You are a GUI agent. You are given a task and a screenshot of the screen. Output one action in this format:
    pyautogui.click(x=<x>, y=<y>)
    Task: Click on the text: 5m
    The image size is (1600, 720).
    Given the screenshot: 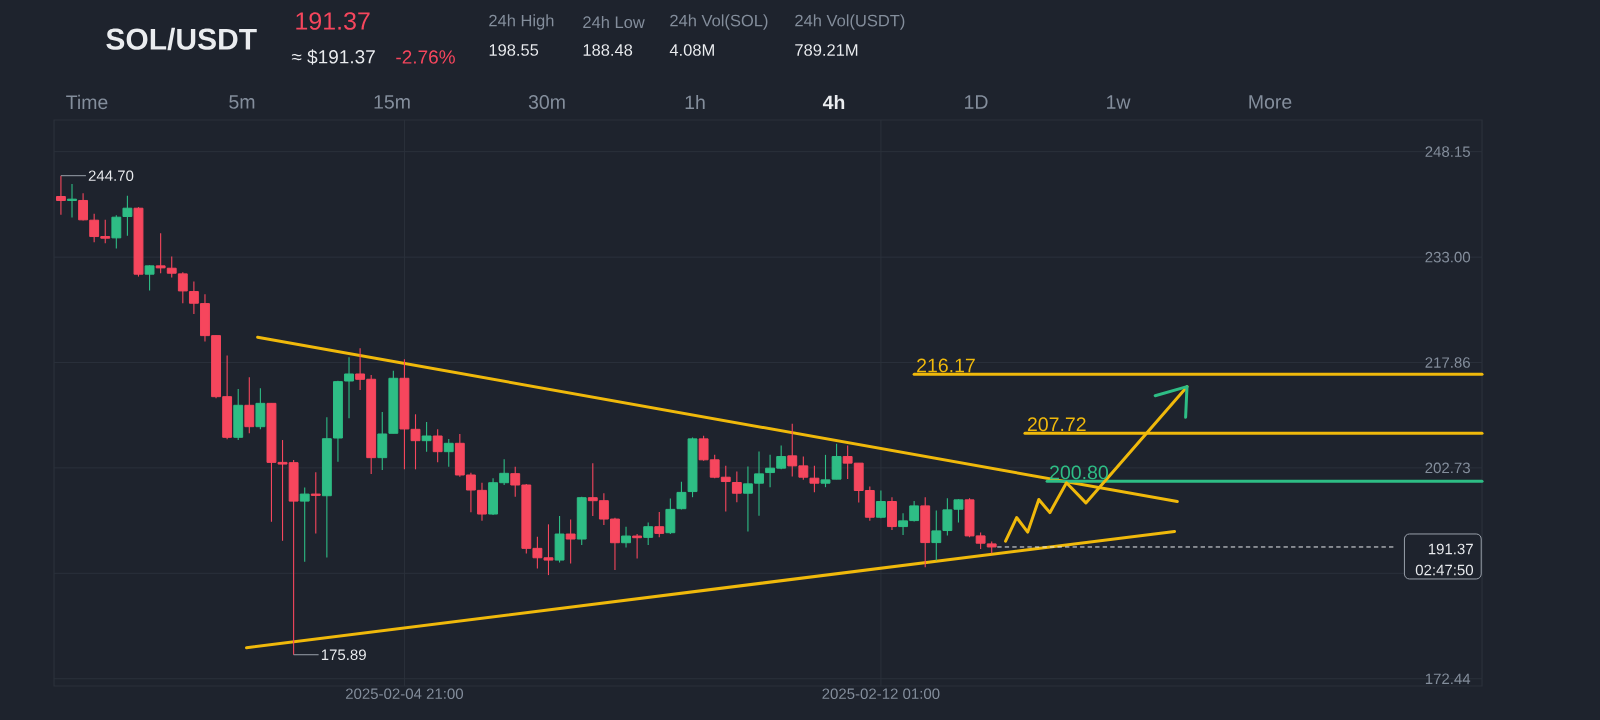 What is the action you would take?
    pyautogui.click(x=242, y=102)
    